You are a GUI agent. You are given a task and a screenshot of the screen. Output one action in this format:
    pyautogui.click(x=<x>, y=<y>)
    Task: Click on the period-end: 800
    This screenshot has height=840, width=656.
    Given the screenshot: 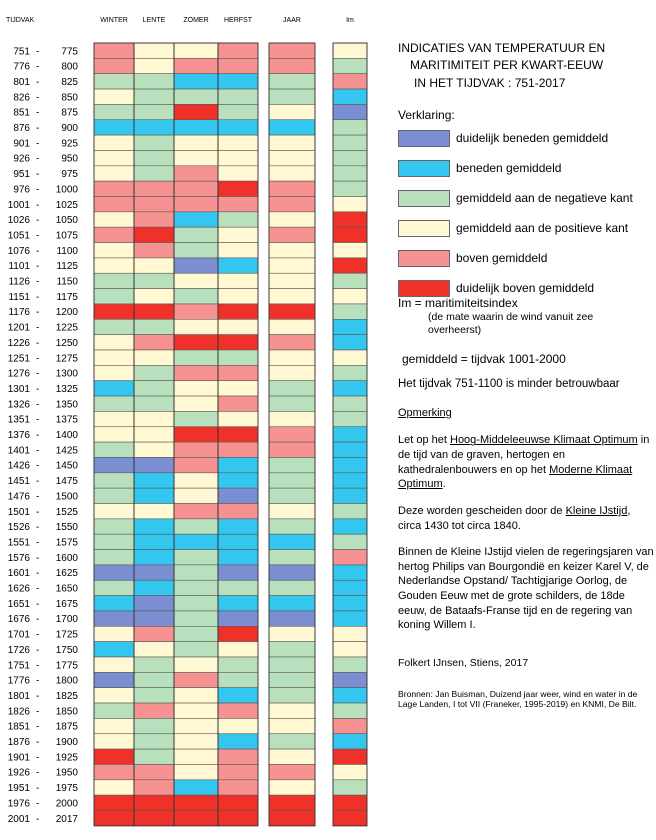 What is the action you would take?
    pyautogui.click(x=69, y=67)
    